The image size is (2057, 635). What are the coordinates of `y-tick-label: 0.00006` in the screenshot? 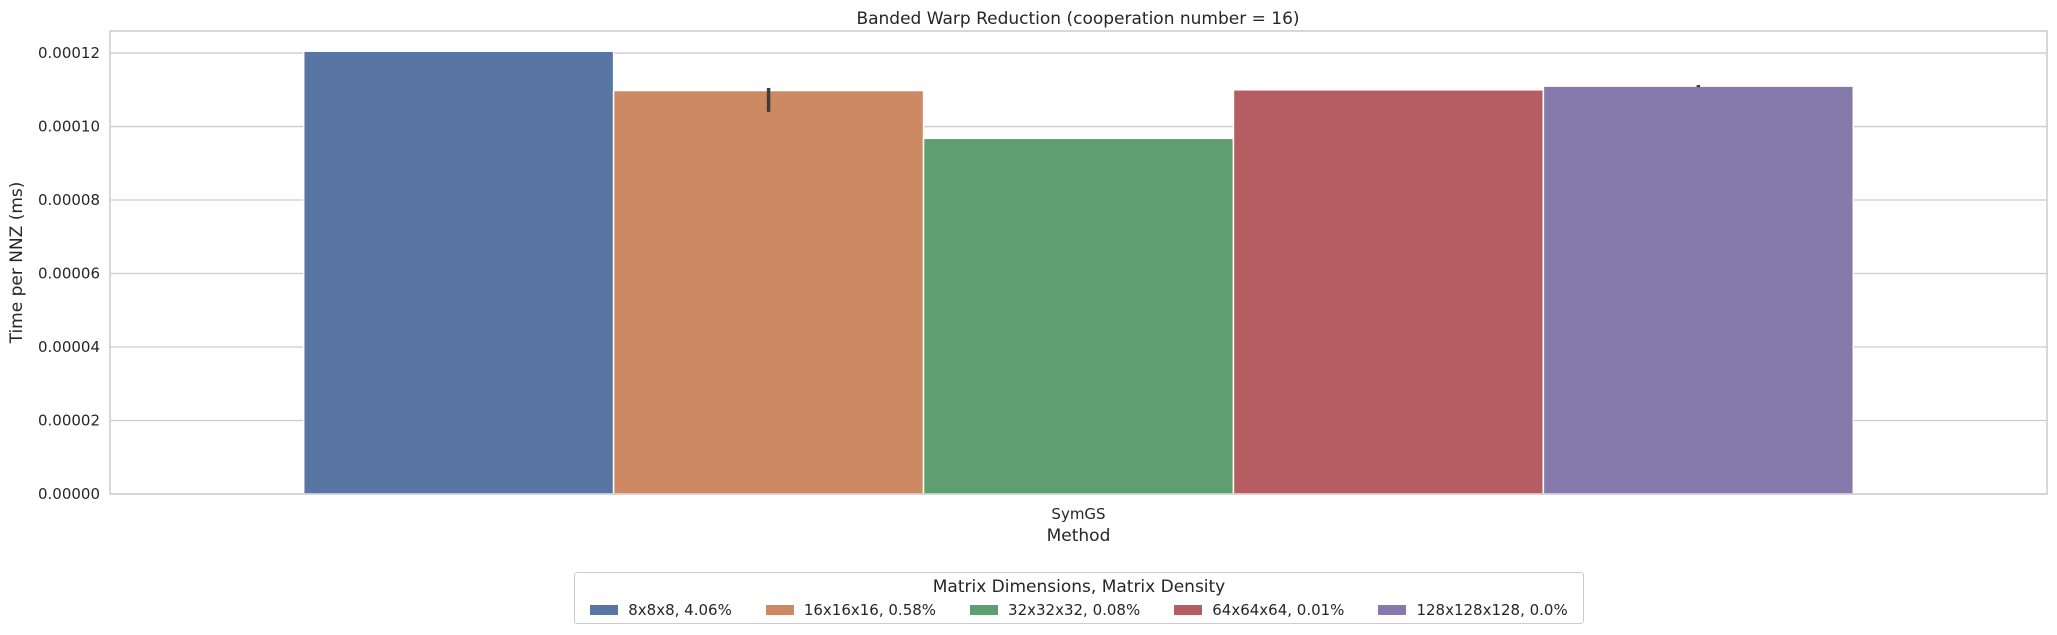 It's located at (69, 274).